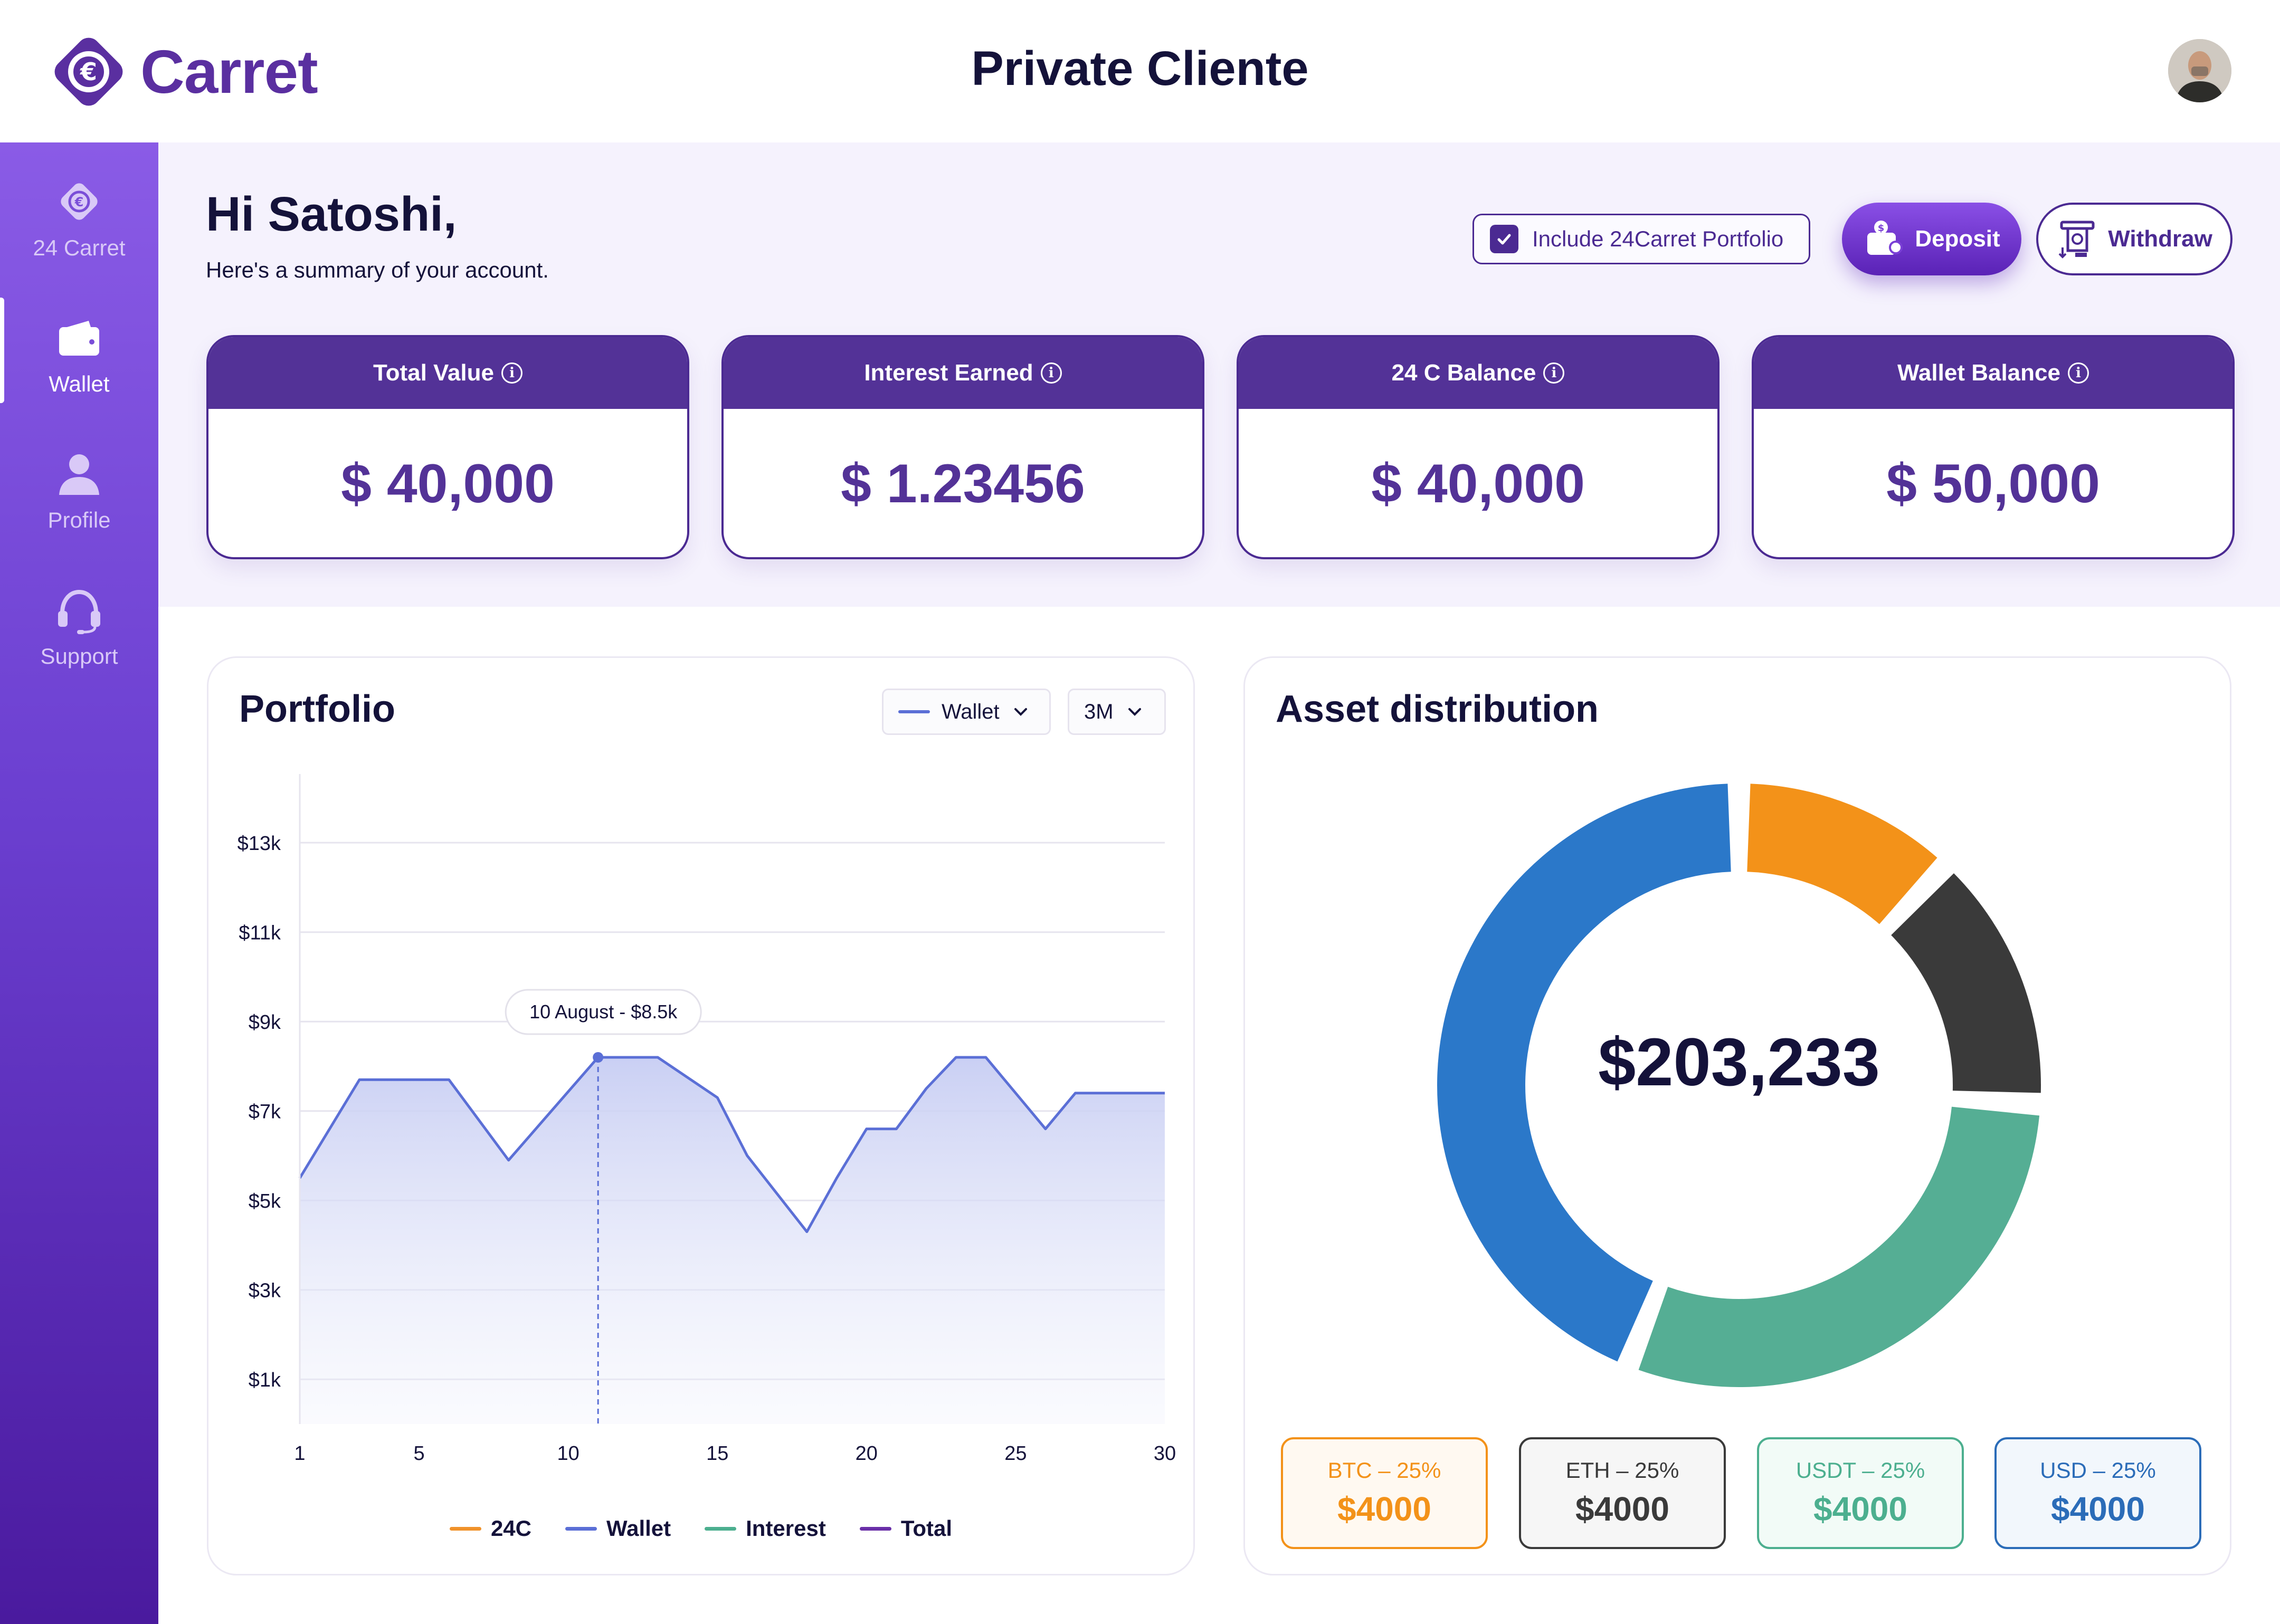 This screenshot has height=1624, width=2280. I want to click on donut-segment-btc, so click(1842, 854).